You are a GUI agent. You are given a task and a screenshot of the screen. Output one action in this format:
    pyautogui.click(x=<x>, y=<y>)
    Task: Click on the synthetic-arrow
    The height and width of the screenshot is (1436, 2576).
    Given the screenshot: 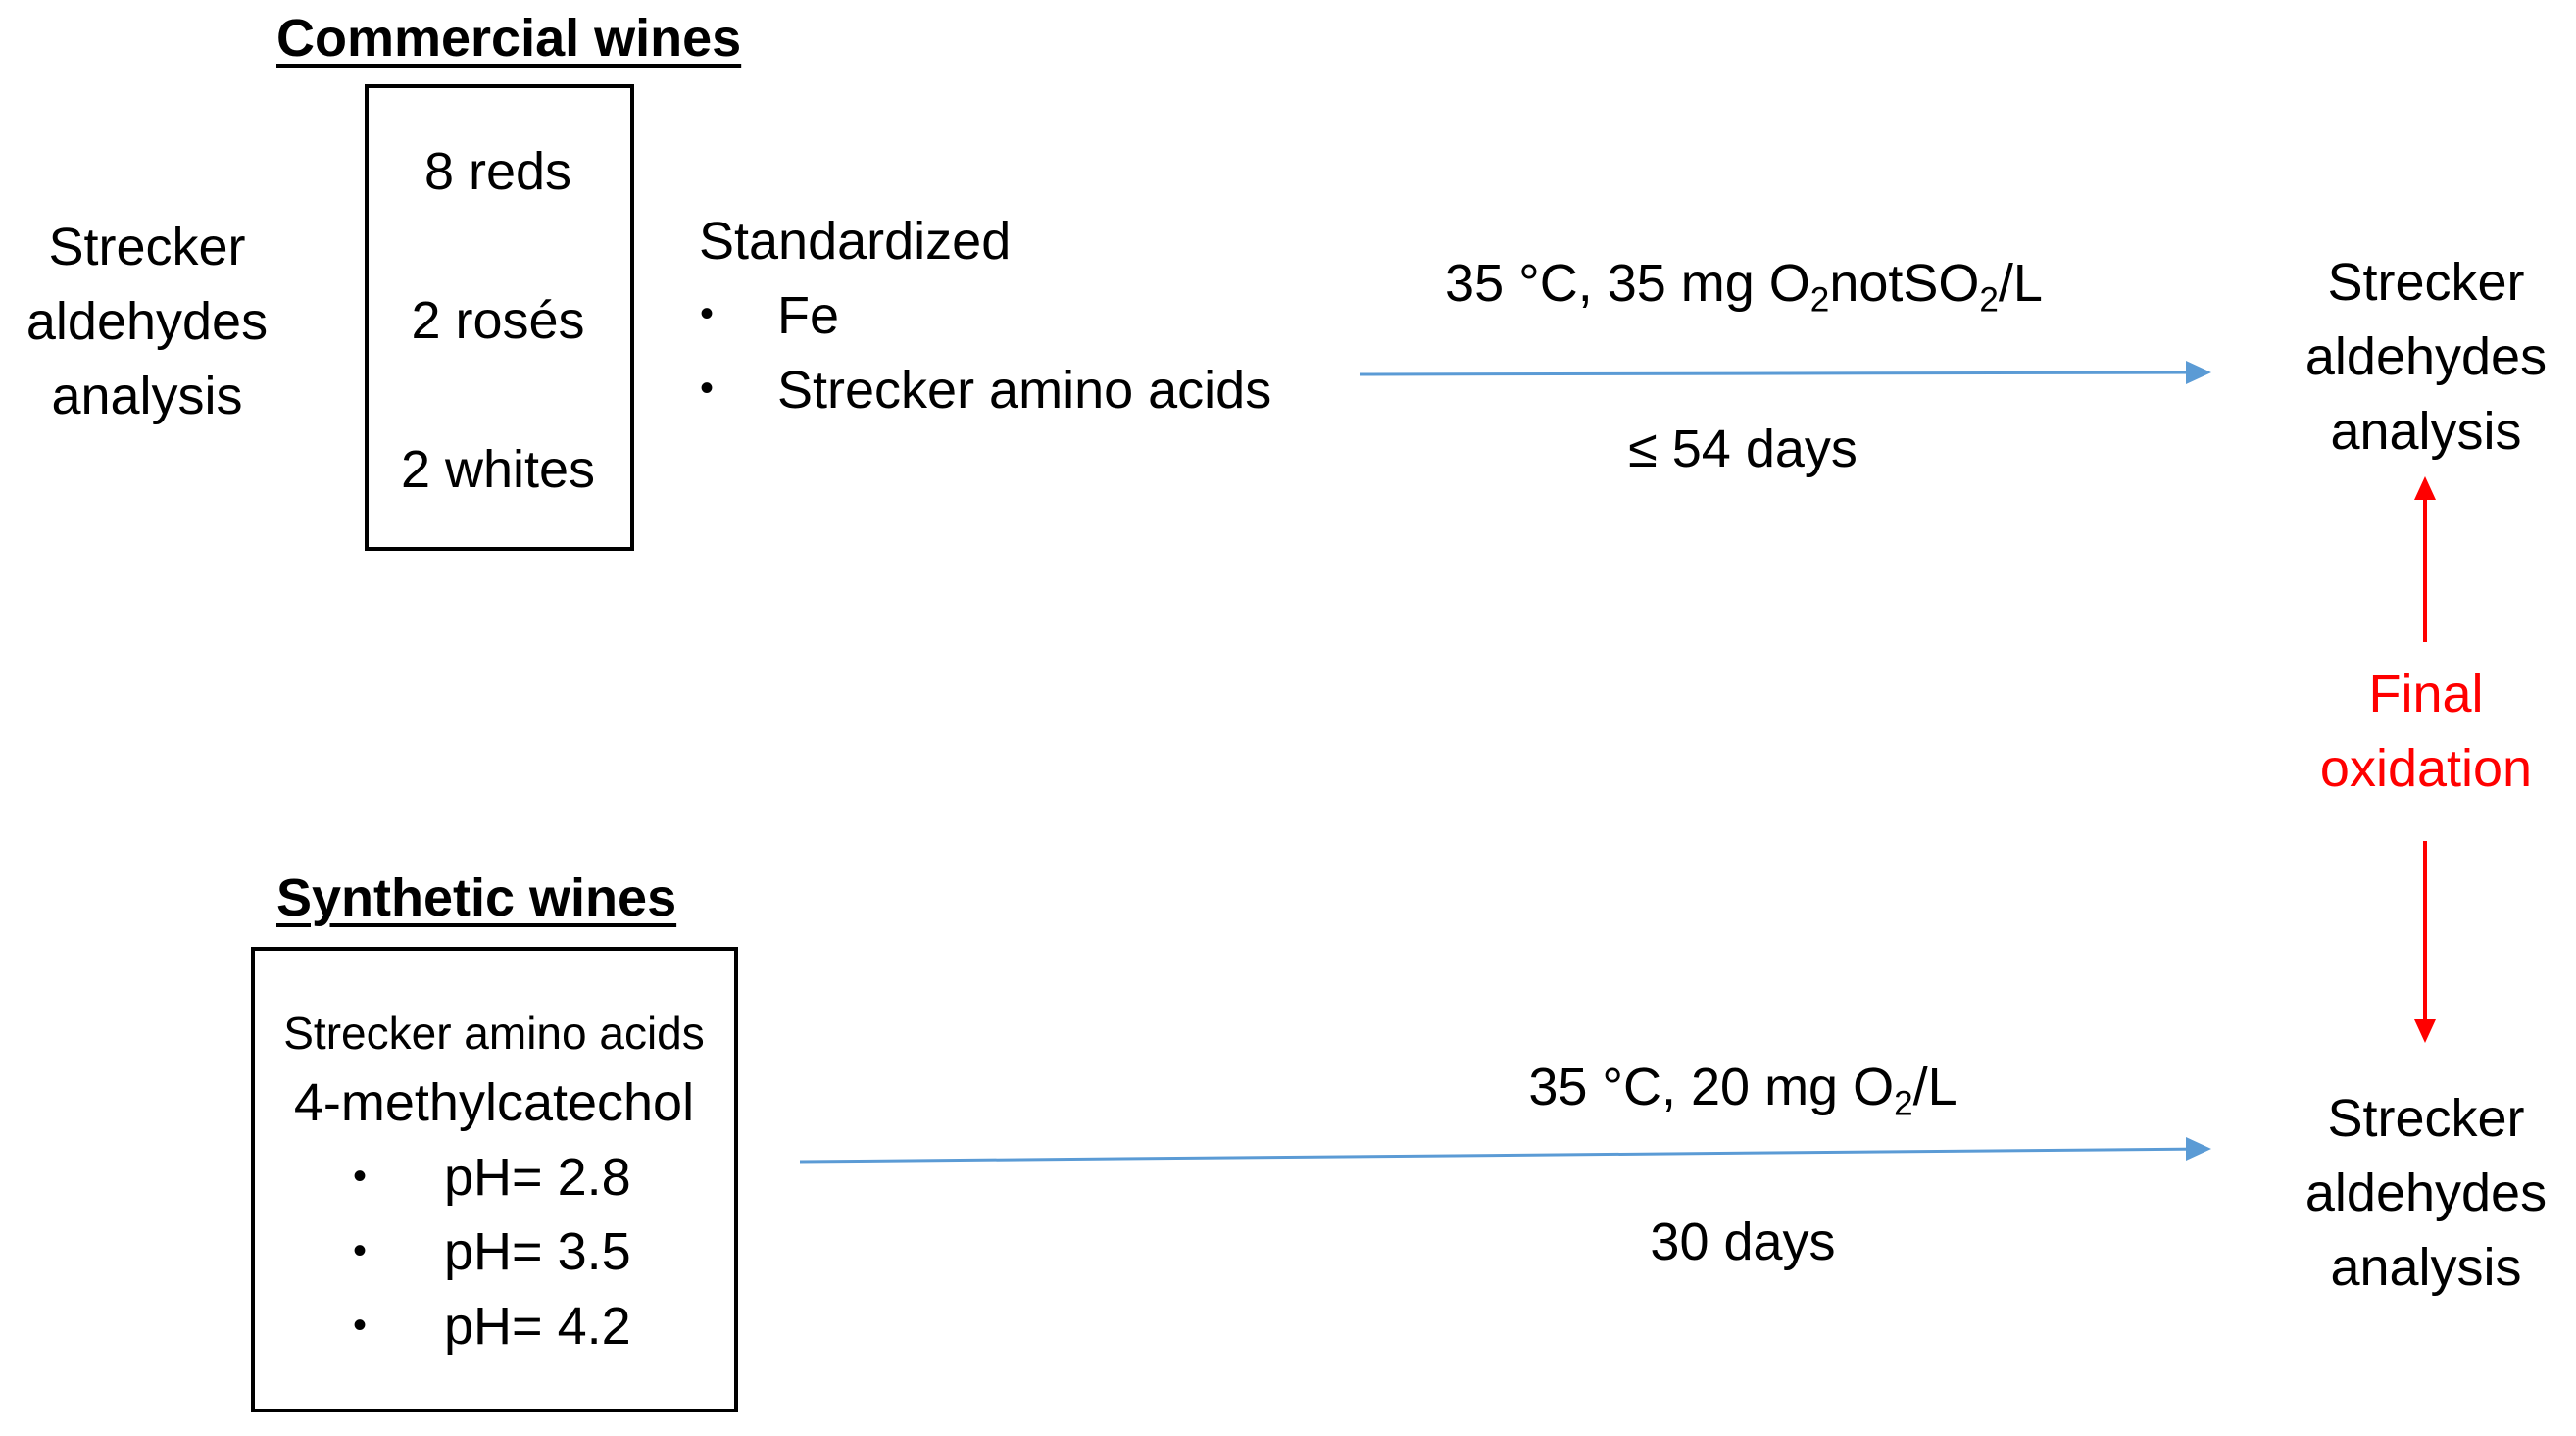 What is the action you would take?
    pyautogui.click(x=1505, y=1150)
    